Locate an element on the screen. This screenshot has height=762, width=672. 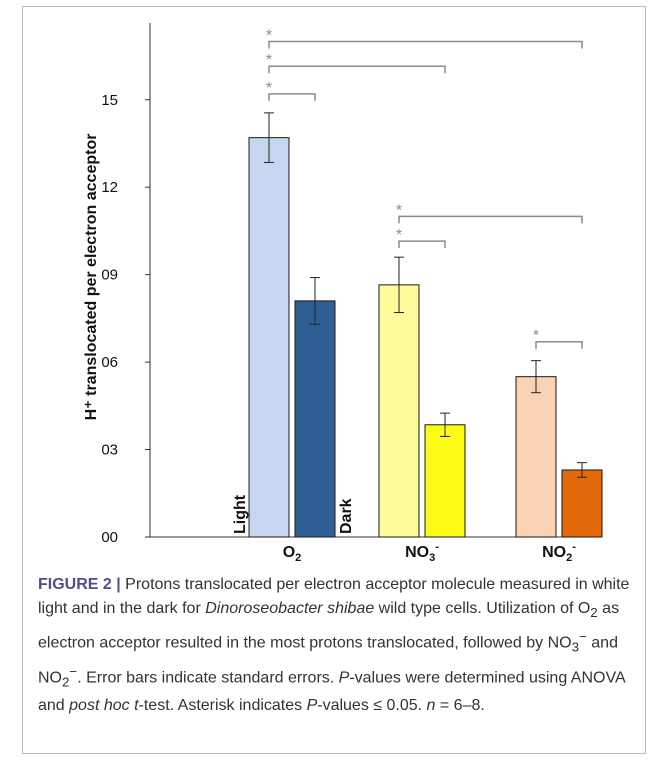
y-tick-label: 00 is located at coordinates (109, 537).